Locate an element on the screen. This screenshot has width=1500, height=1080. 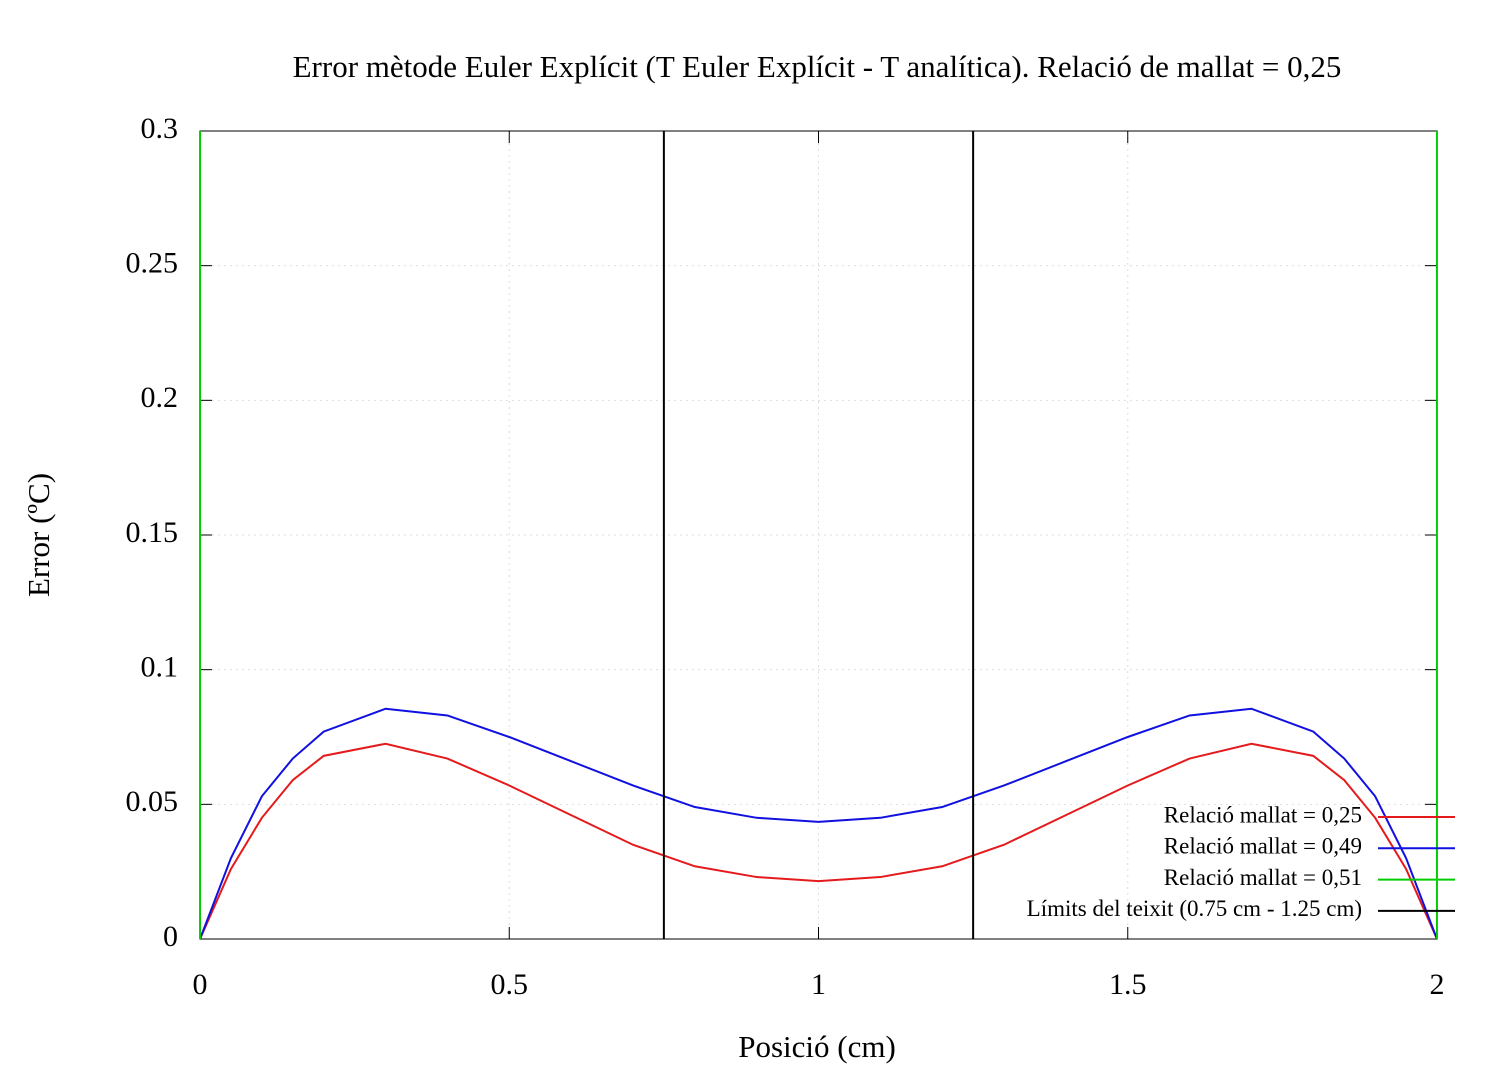
x-tick-label: 2 is located at coordinates (1437, 984).